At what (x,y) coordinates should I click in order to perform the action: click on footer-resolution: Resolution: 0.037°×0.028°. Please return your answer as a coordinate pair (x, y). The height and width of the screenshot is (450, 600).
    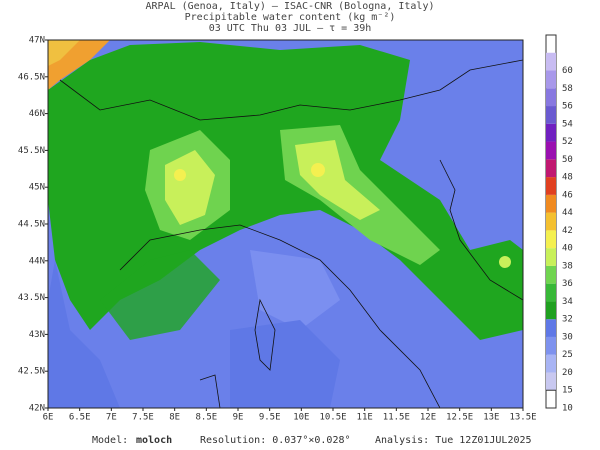
    Looking at the image, I should click on (275, 440).